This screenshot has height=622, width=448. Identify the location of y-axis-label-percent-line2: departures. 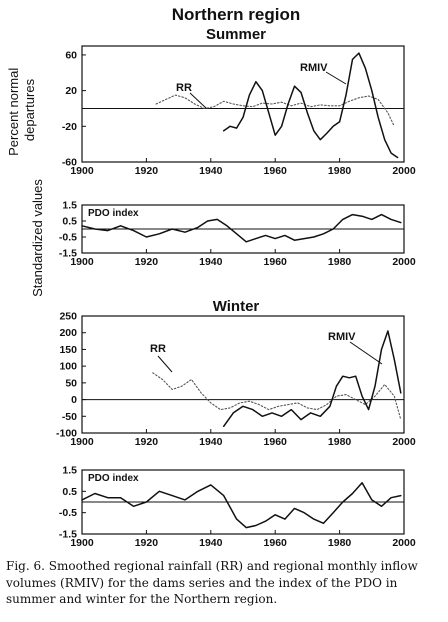
(29, 109).